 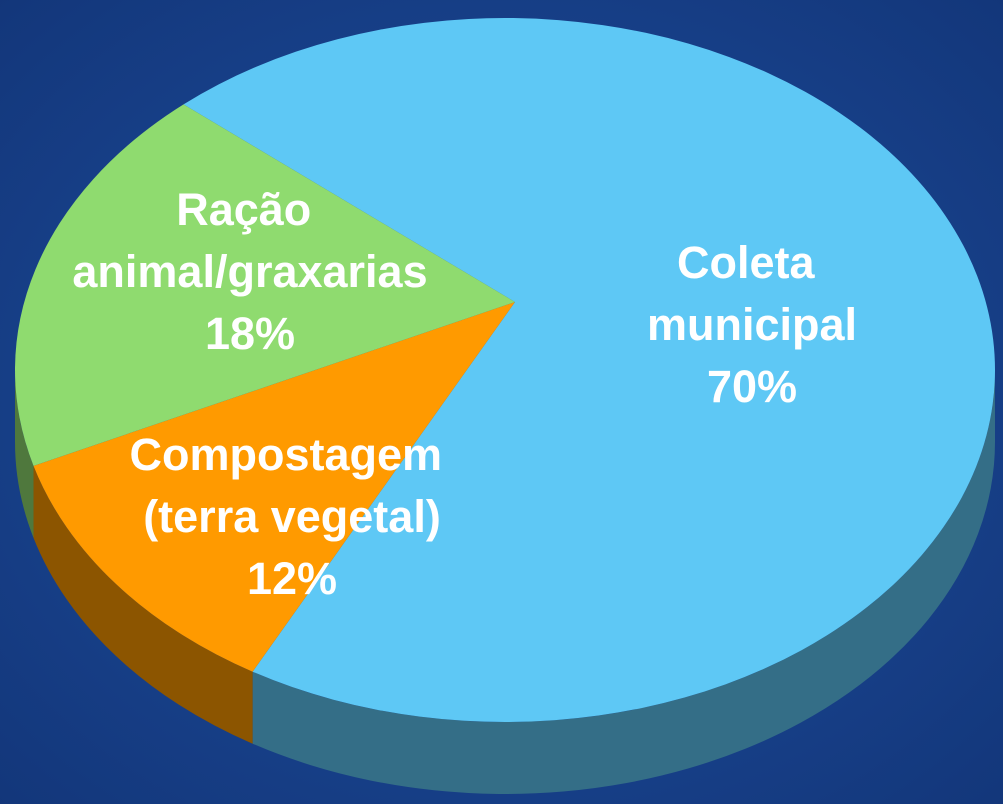 What do you see at coordinates (752, 262) in the screenshot?
I see `label-line: Coleta` at bounding box center [752, 262].